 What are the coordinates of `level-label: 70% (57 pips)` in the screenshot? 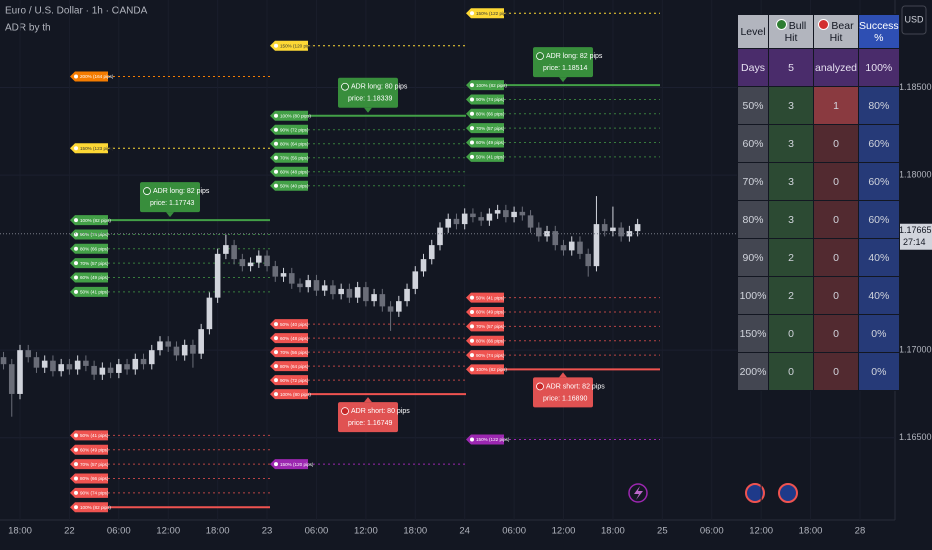 It's located at (490, 128).